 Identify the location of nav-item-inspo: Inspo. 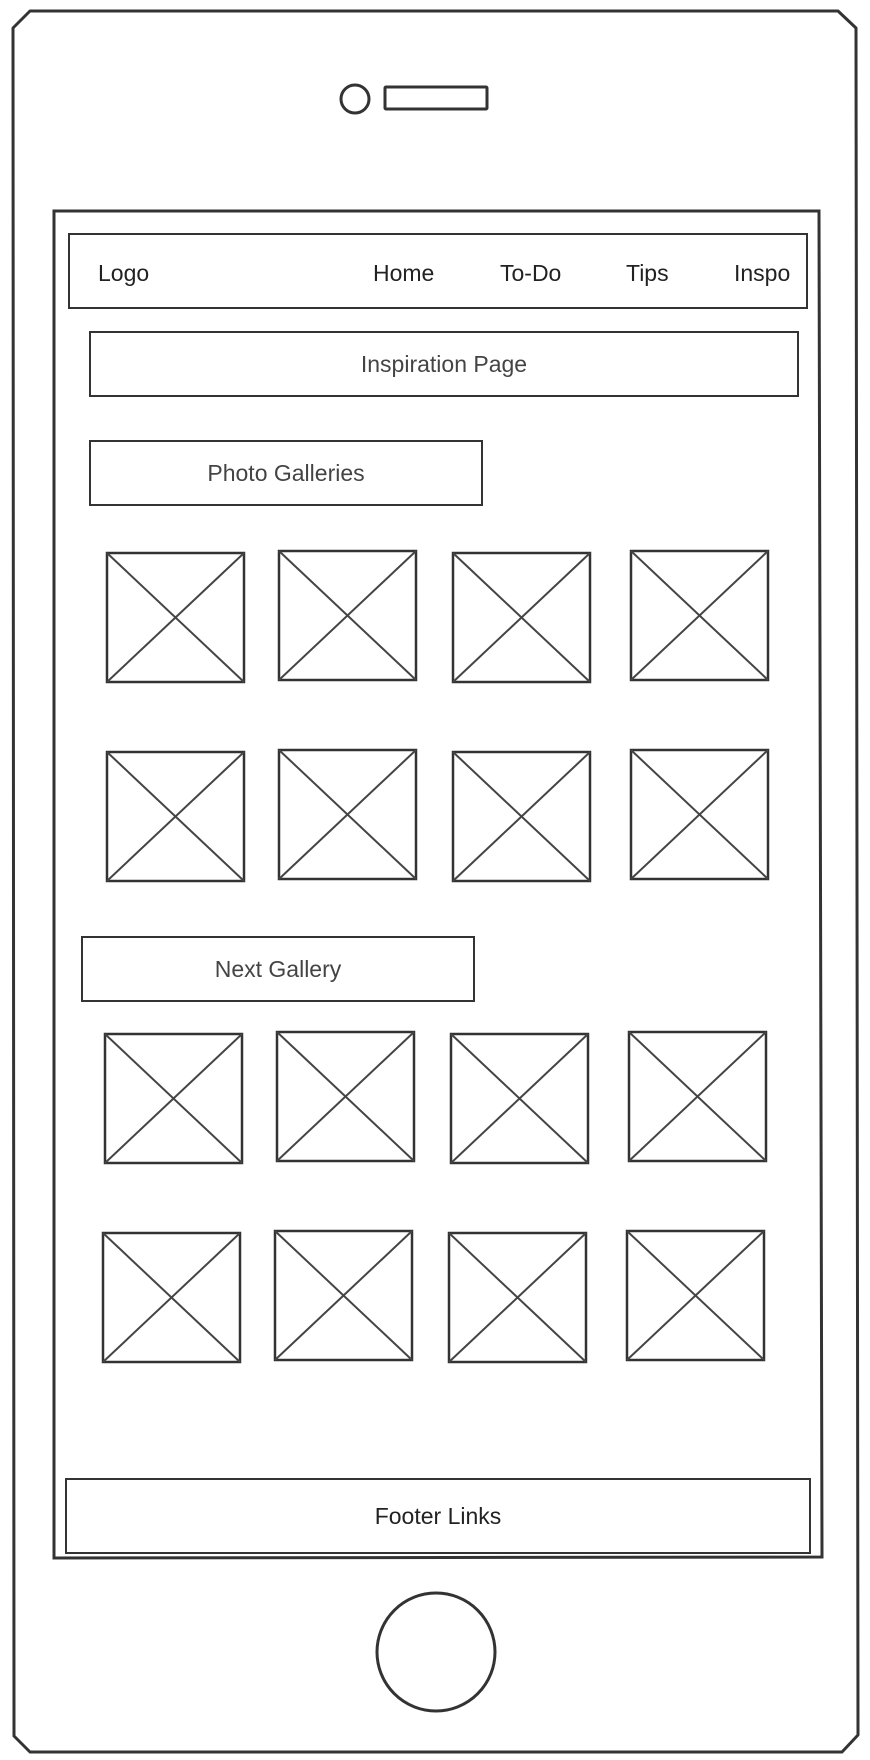
(762, 273).